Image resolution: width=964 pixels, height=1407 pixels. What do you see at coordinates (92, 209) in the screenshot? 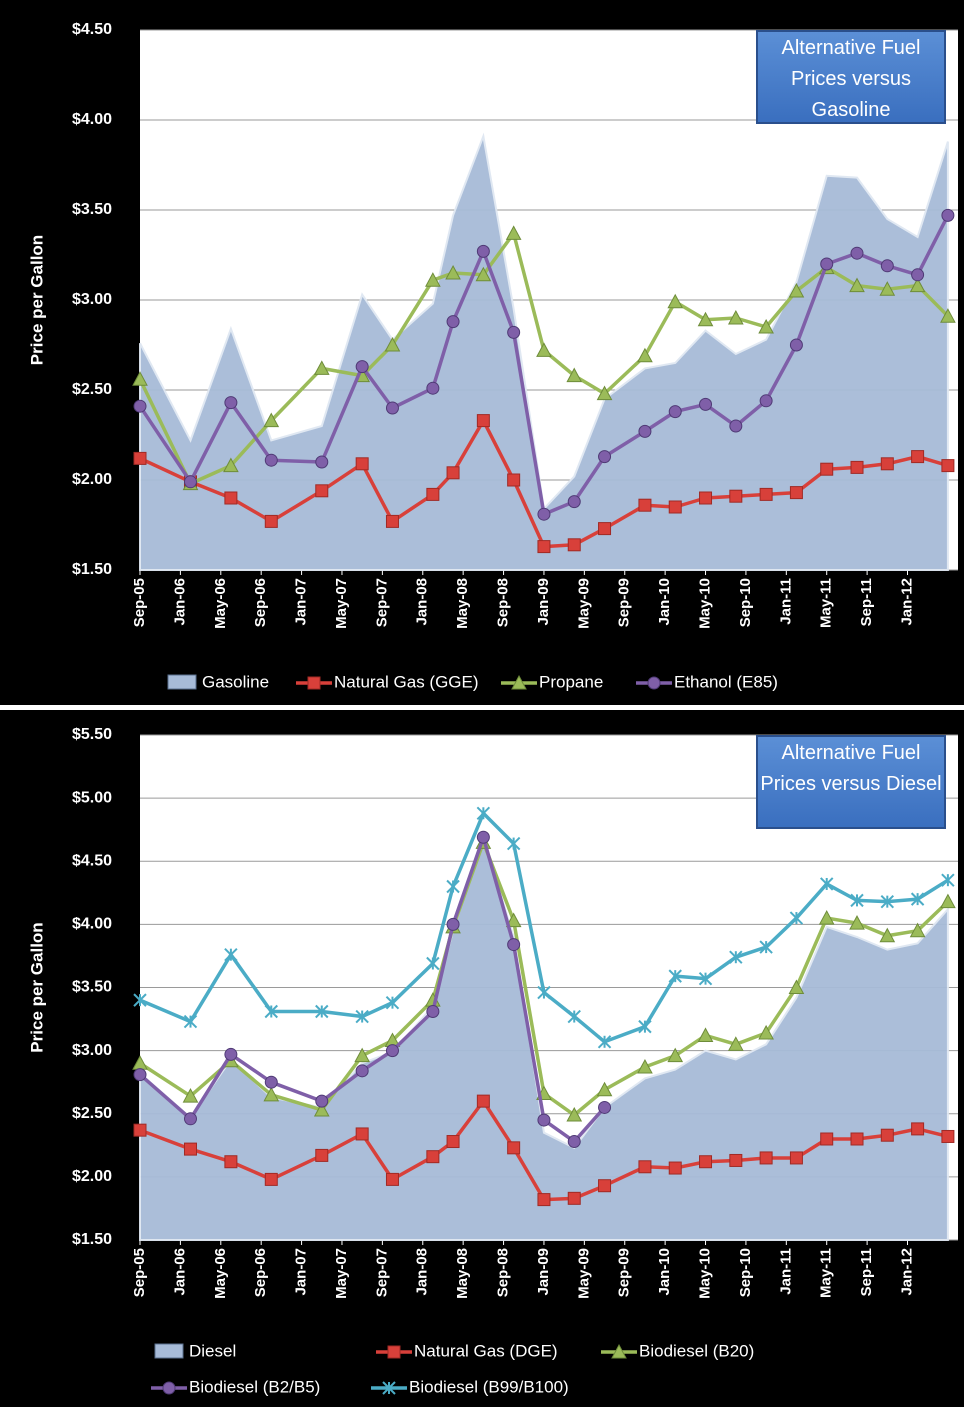
I see `y-tick-label: $3.50` at bounding box center [92, 209].